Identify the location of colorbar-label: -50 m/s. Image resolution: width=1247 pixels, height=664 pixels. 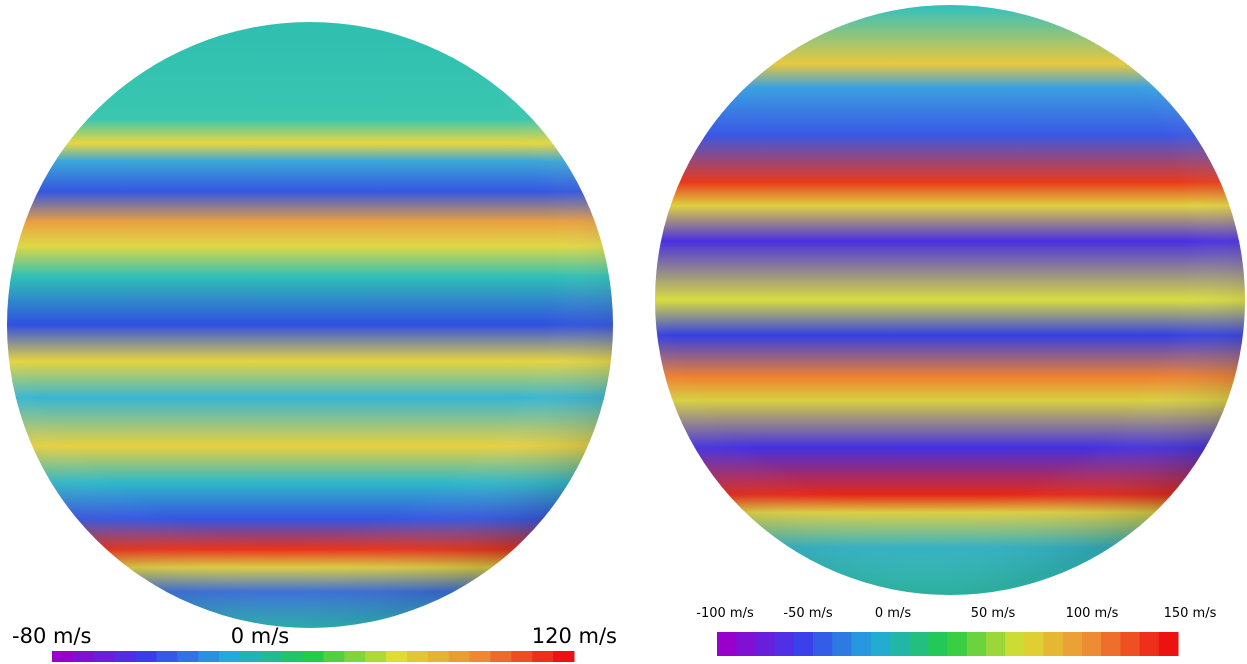
(807, 613).